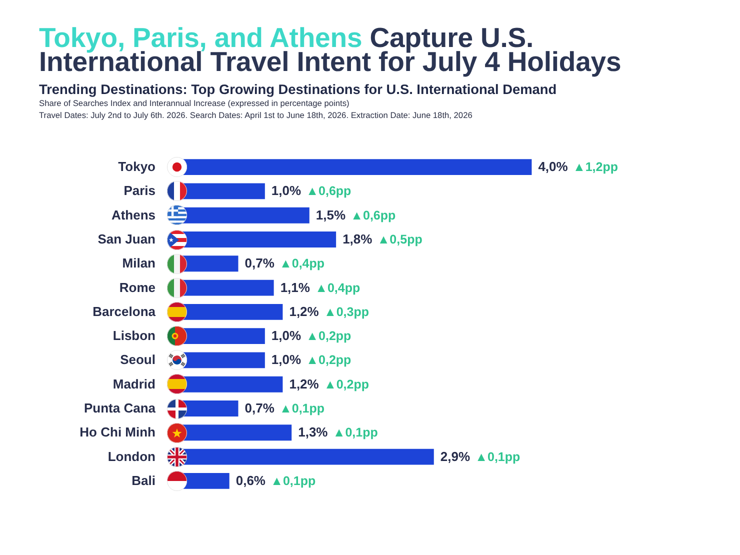 Image resolution: width=740 pixels, height=555 pixels. Describe the element at coordinates (144, 480) in the screenshot. I see `y-tick-label: Bali` at that location.